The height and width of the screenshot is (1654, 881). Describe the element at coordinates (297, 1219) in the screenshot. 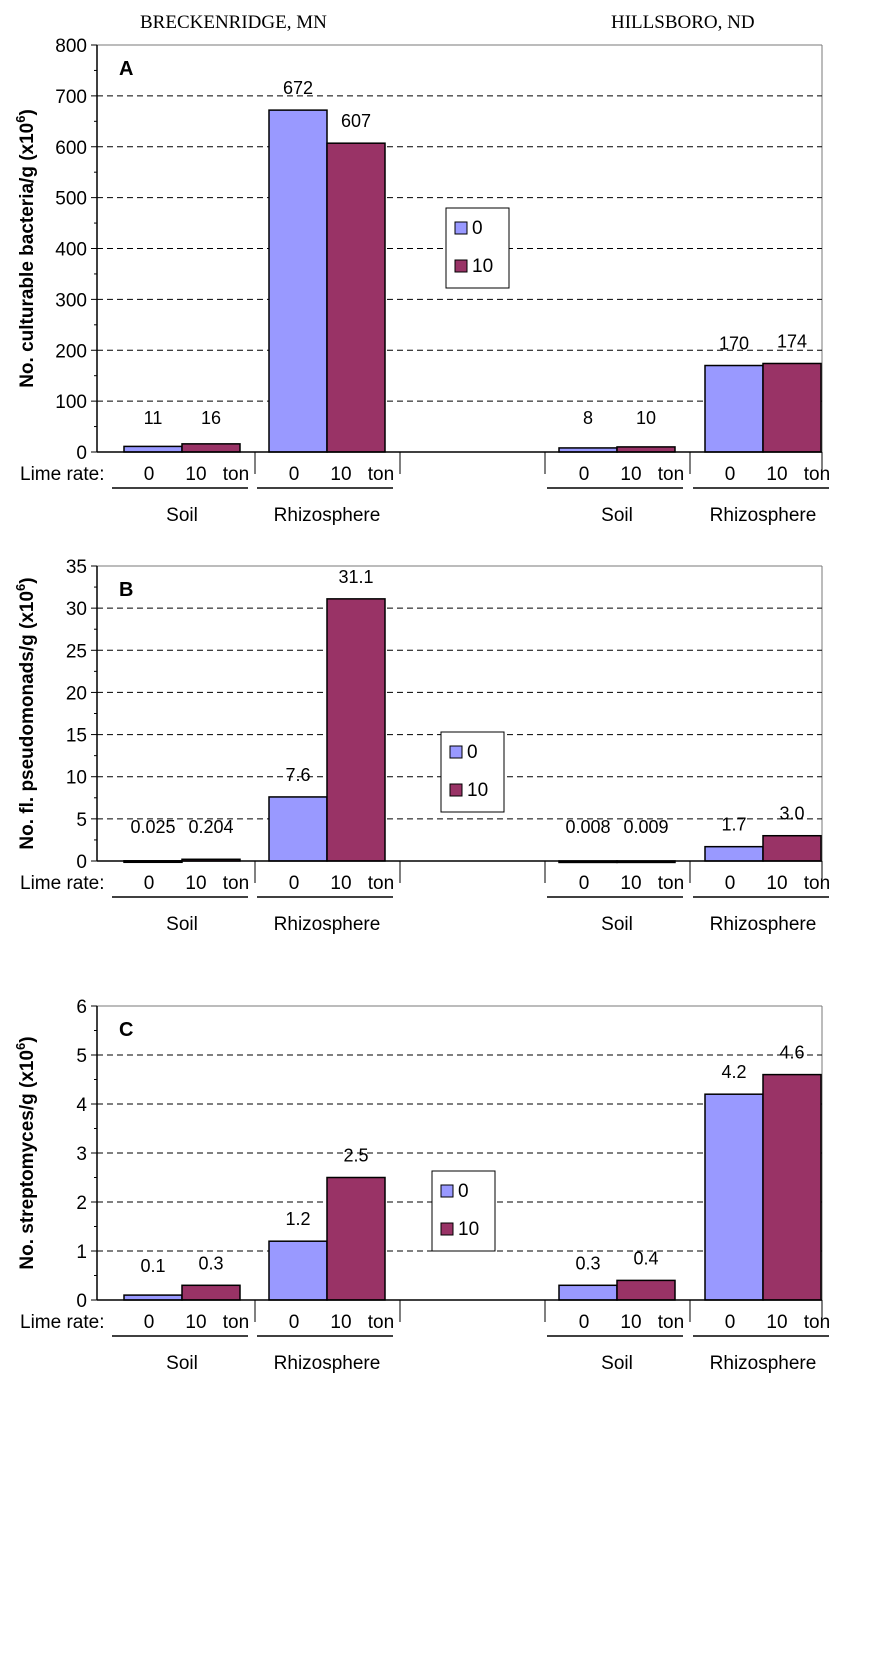

I see `data-label: 1.2` at that location.